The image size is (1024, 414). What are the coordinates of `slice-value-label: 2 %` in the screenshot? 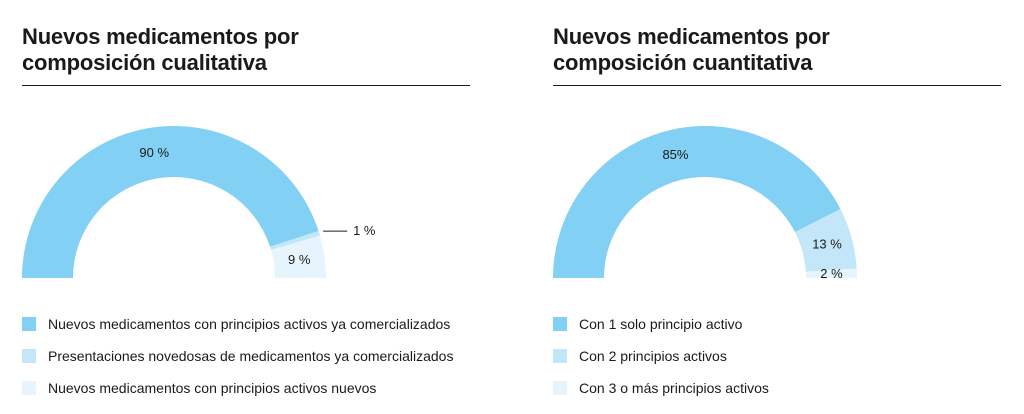 It's located at (831, 273).